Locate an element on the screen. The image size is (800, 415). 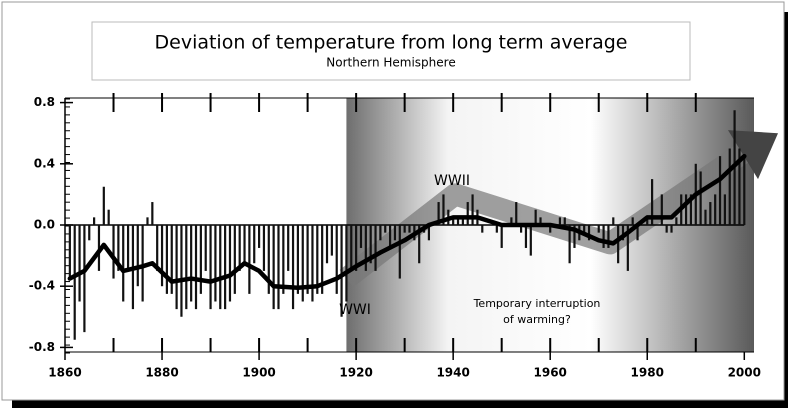
x-tick-label: 1880 is located at coordinates (161, 373).